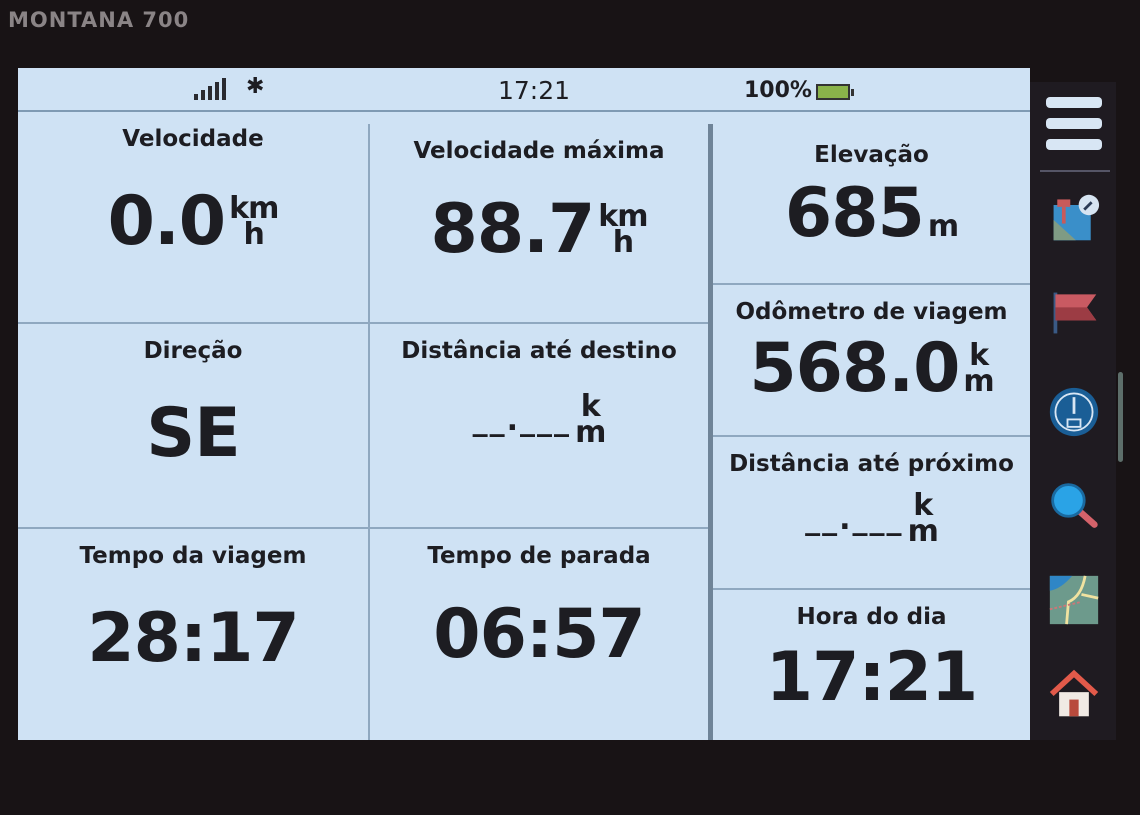 The height and width of the screenshot is (815, 1140). What do you see at coordinates (534, 90) in the screenshot?
I see `status-time: 17:21` at bounding box center [534, 90].